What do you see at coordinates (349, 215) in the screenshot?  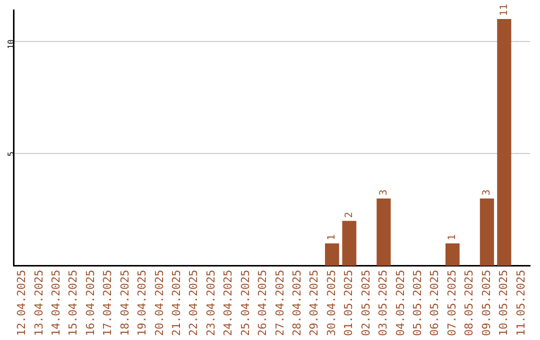 I see `data-label: 2` at bounding box center [349, 215].